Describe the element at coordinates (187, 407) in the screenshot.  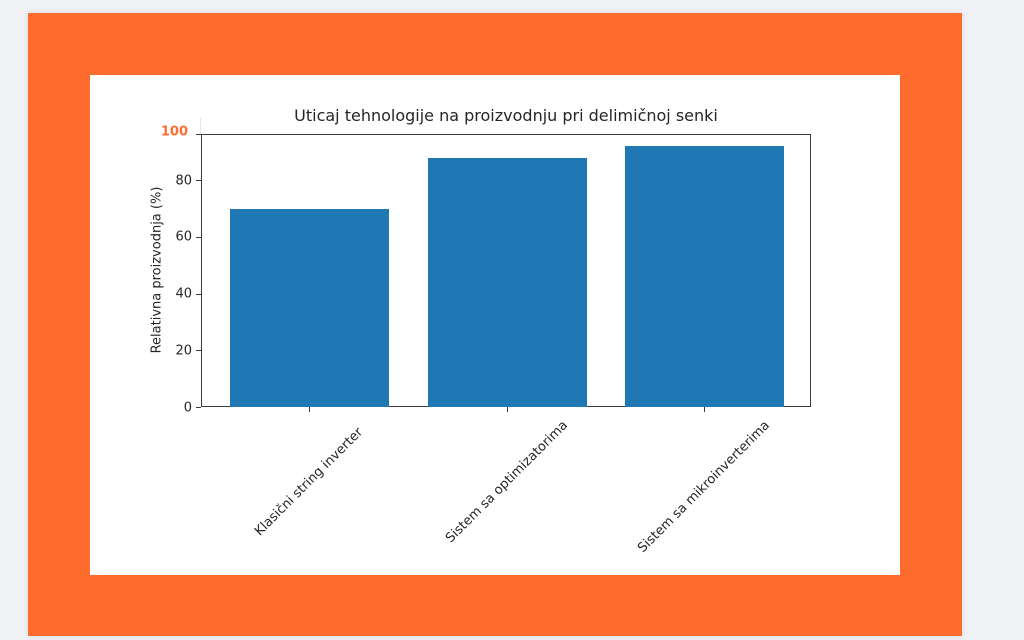
I see `y-tick-label: 0` at that location.